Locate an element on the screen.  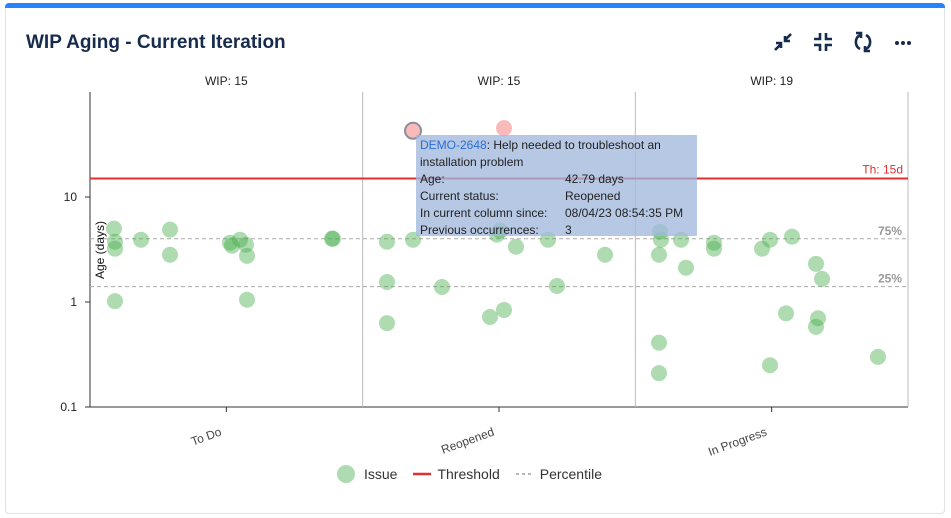
tooltip-field-label: Current status: is located at coordinates (459, 196).